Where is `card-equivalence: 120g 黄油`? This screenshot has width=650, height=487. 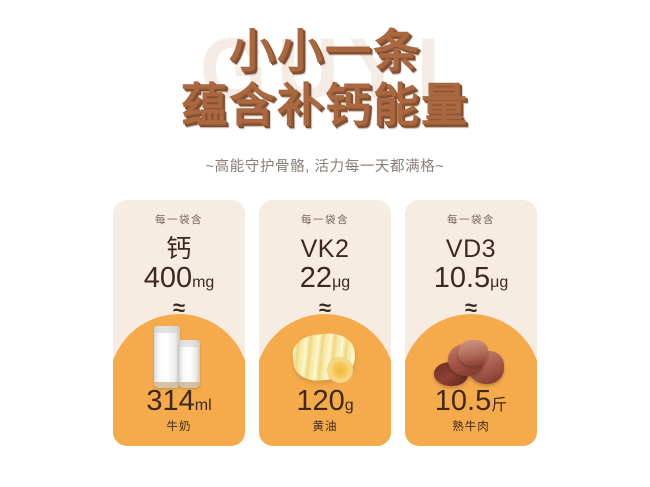
card-equivalence: 120g 黄油 is located at coordinates (325, 409).